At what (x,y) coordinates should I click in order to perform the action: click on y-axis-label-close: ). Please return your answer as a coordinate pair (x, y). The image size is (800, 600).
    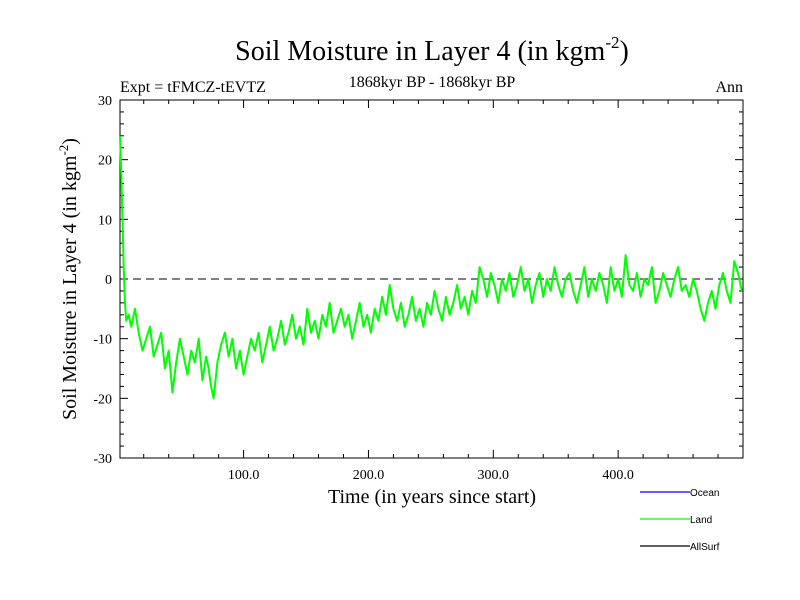
    Looking at the image, I should click on (70, 141).